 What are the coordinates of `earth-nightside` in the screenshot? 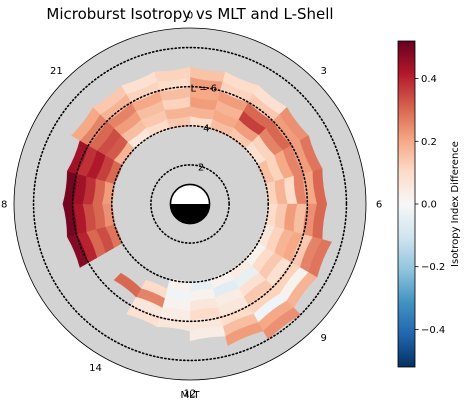 It's located at (190, 214).